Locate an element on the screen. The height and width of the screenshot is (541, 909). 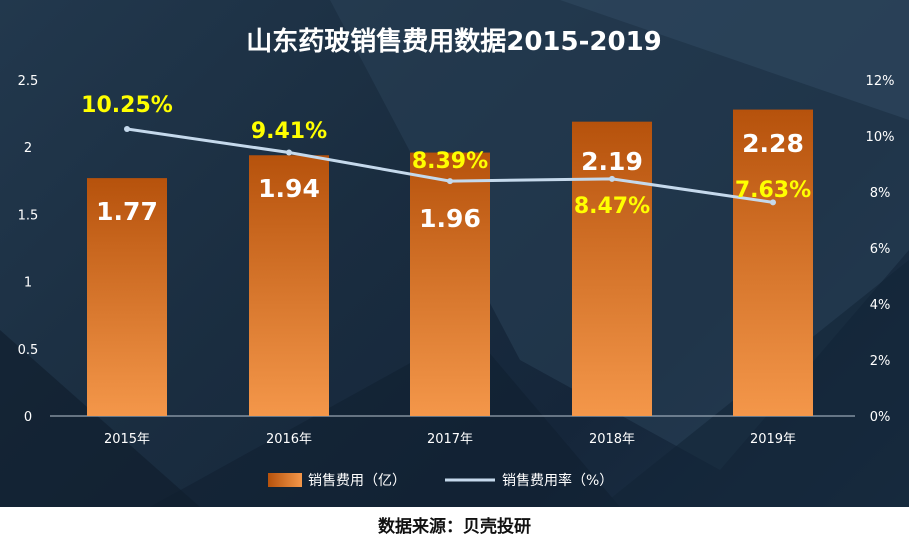
right-tick-label: 2% is located at coordinates (880, 361).